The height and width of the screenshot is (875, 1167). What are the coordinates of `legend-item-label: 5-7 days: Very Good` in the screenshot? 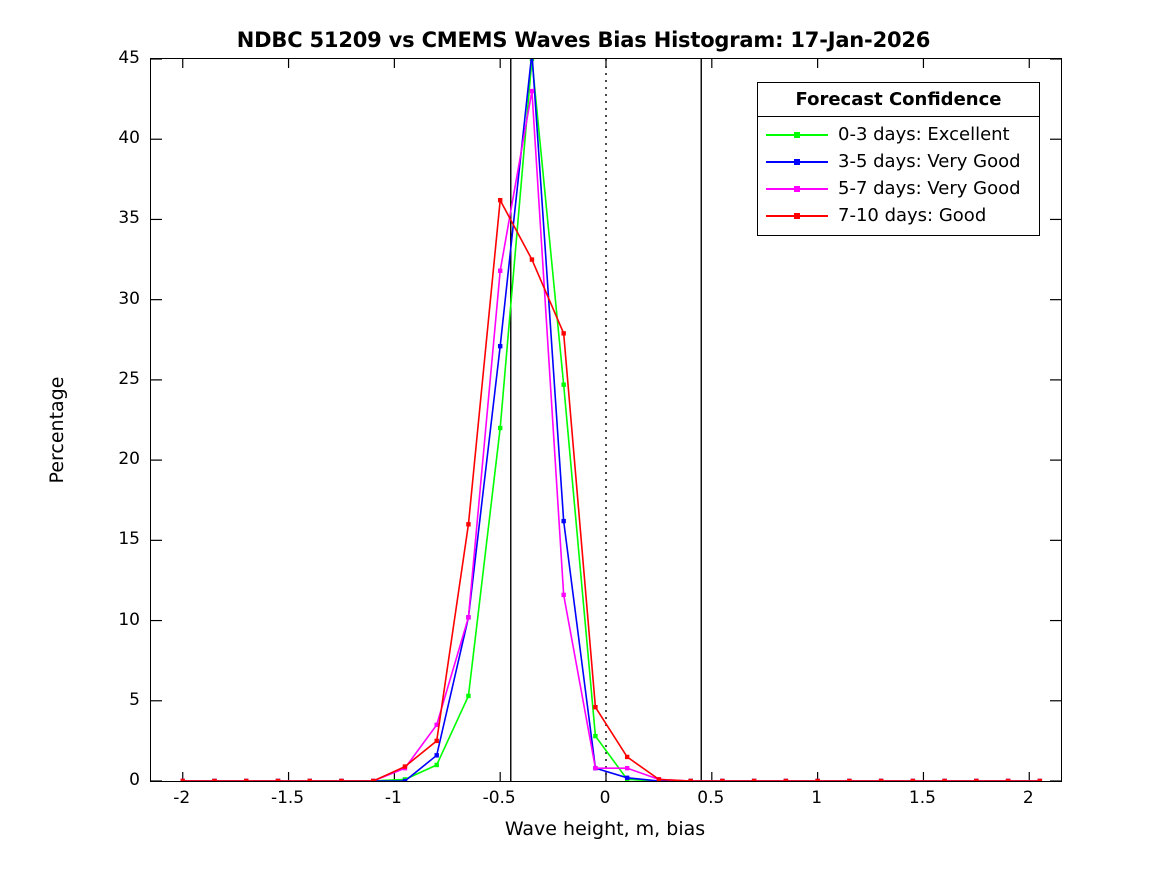 It's located at (929, 188).